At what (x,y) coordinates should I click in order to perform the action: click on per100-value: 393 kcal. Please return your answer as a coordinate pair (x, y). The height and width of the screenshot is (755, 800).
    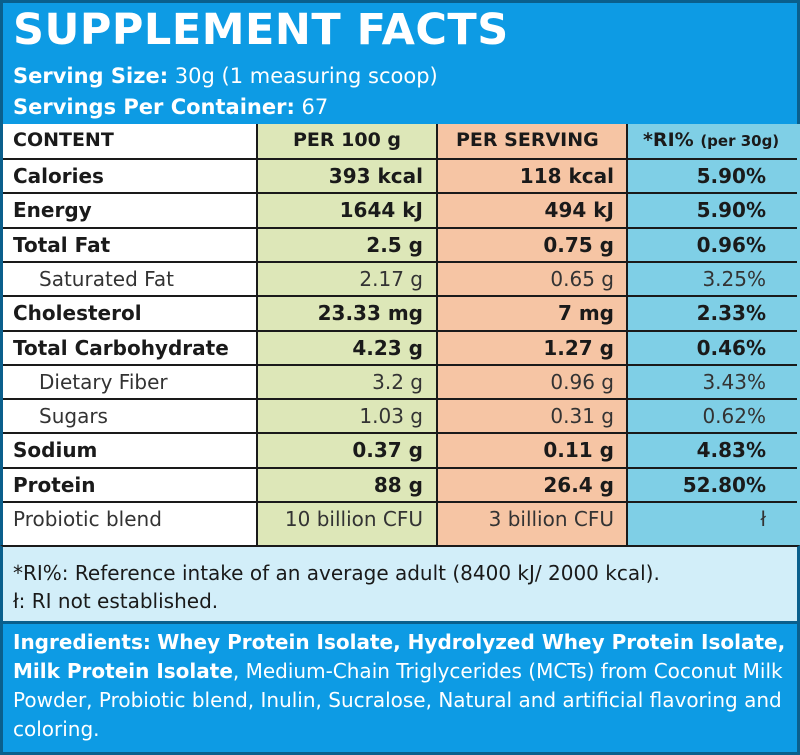
    Looking at the image, I should click on (375, 176).